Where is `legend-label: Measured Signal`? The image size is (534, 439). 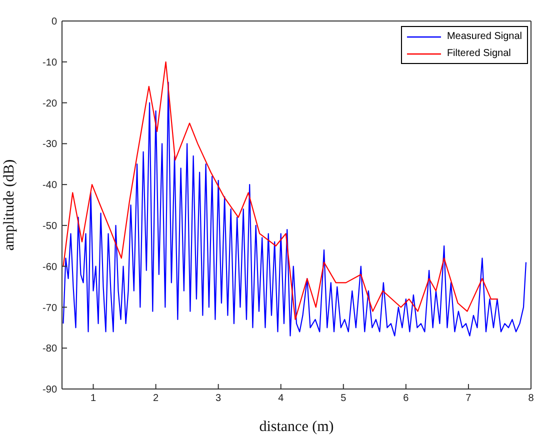 legend-label: Measured Signal is located at coordinates (484, 37).